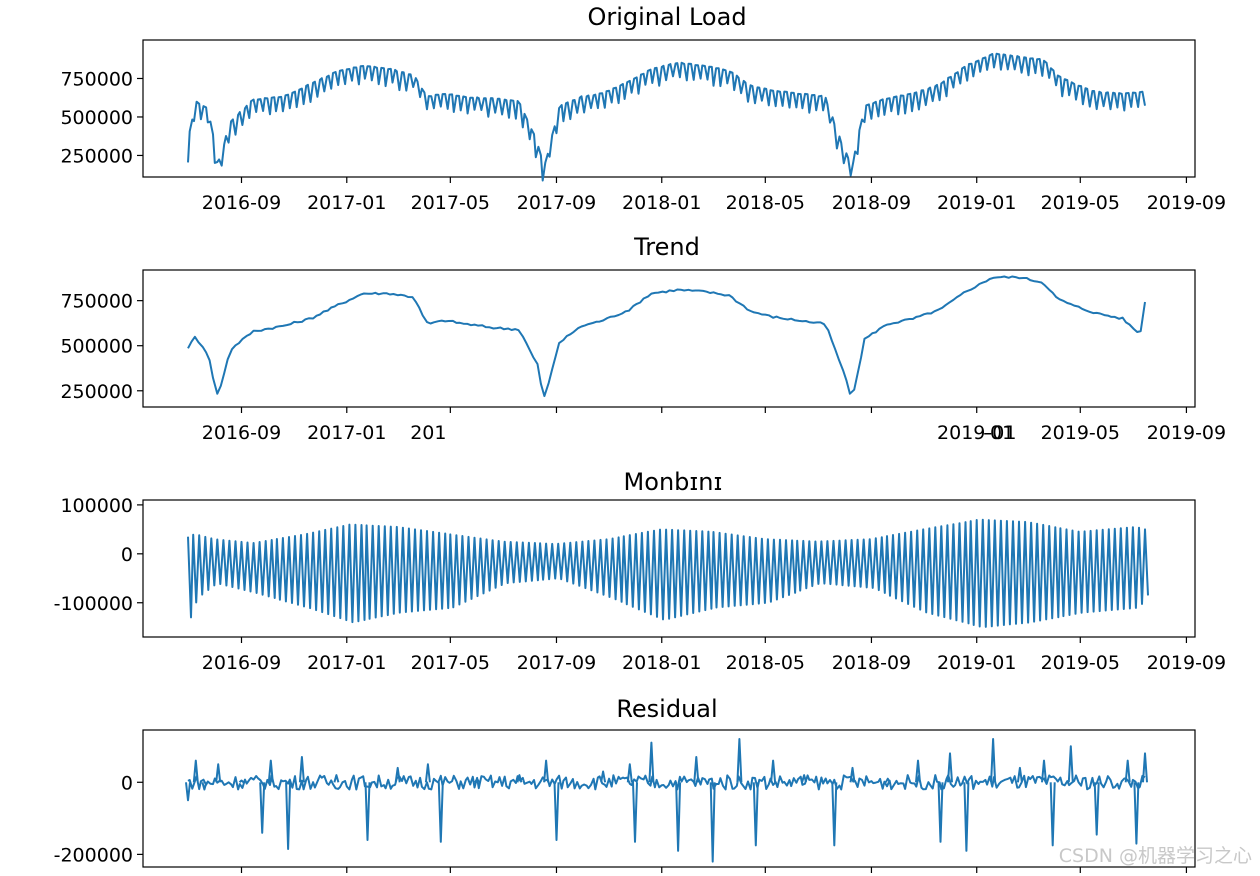 The image size is (1260, 876). Describe the element at coordinates (93, 604) in the screenshot. I see `y-tick-label: -100000` at that location.